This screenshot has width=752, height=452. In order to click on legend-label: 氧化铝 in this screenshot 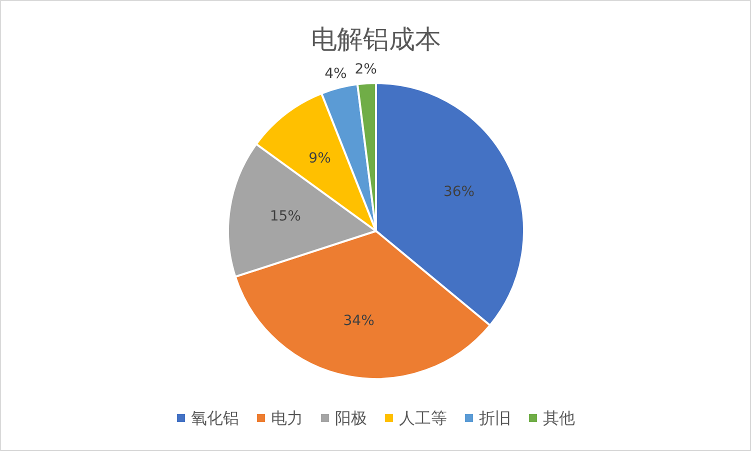, I will do `click(215, 418)`.